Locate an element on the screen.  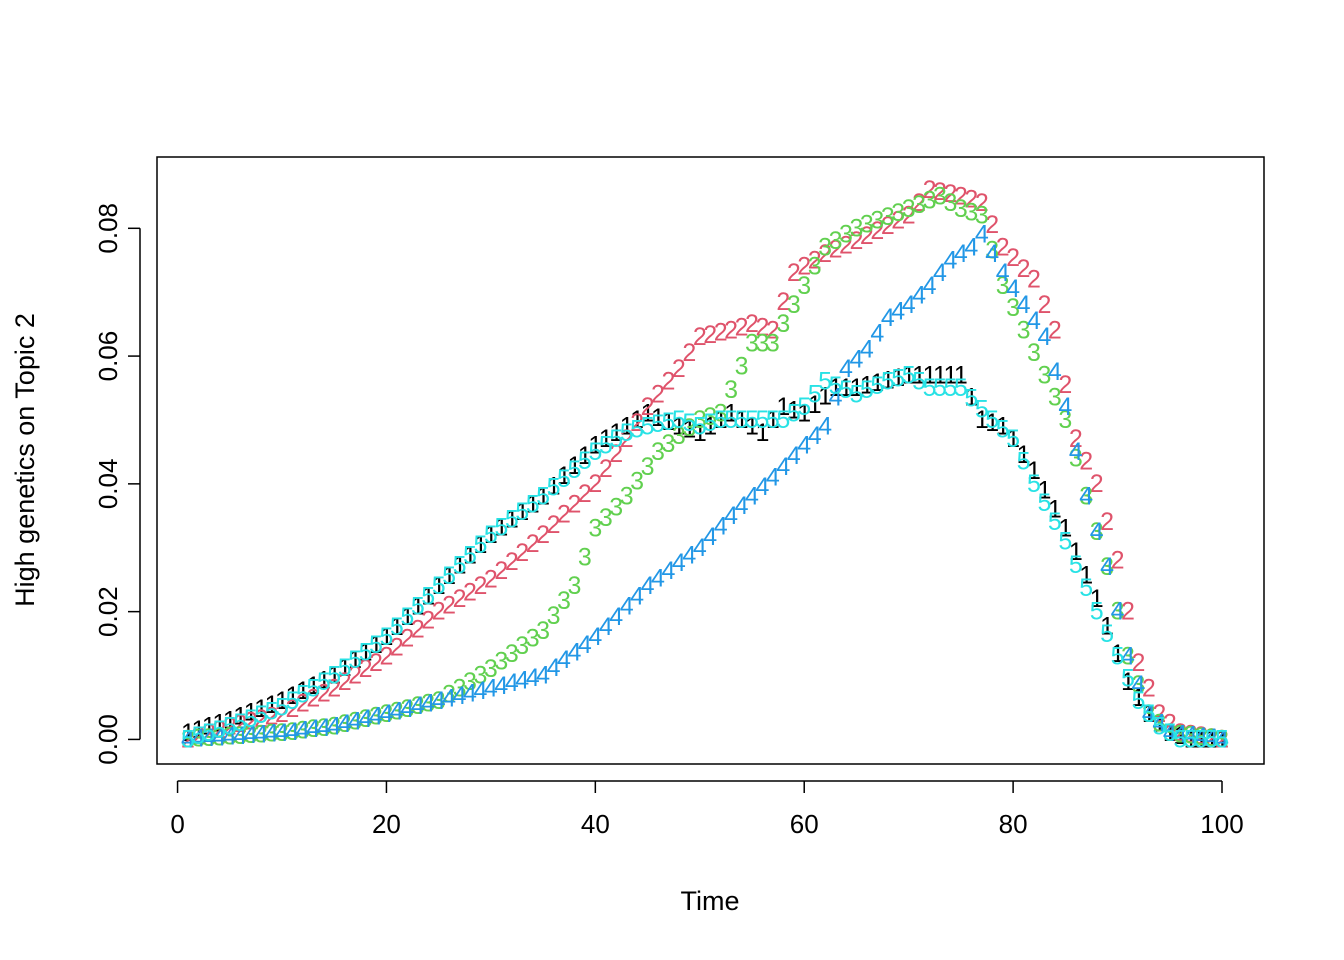
y-tick-label: 0.04 is located at coordinates (108, 484).